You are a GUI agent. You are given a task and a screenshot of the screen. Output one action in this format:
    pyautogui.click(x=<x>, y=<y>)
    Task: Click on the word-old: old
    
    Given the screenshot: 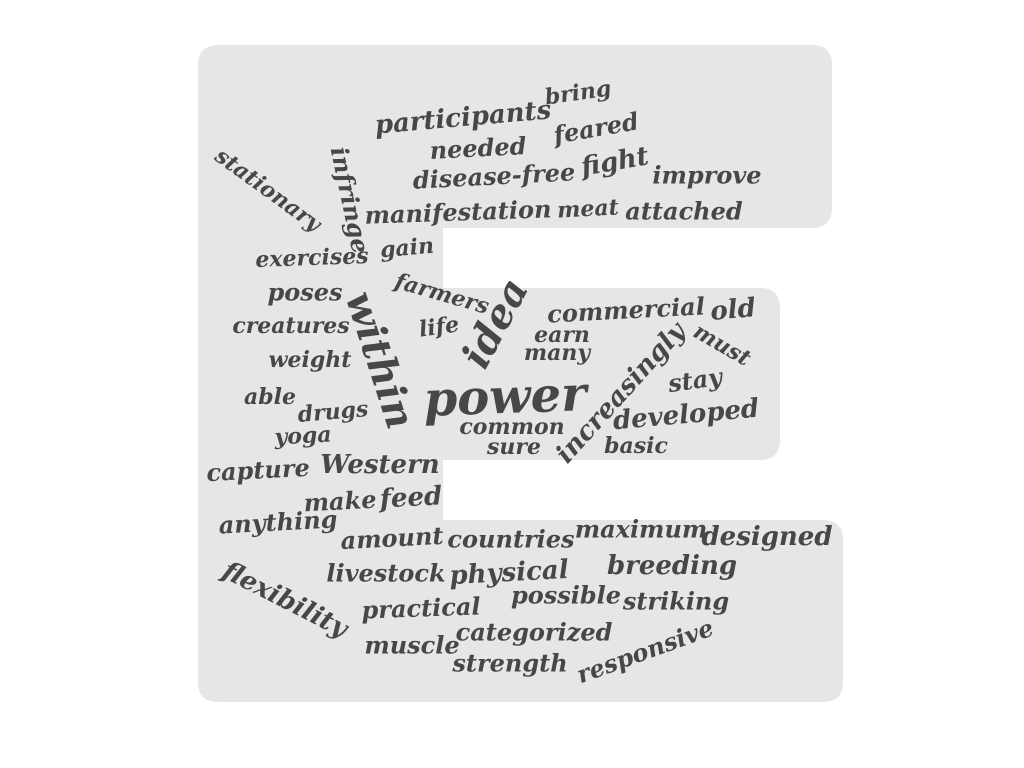 What is the action you would take?
    pyautogui.click(x=733, y=310)
    